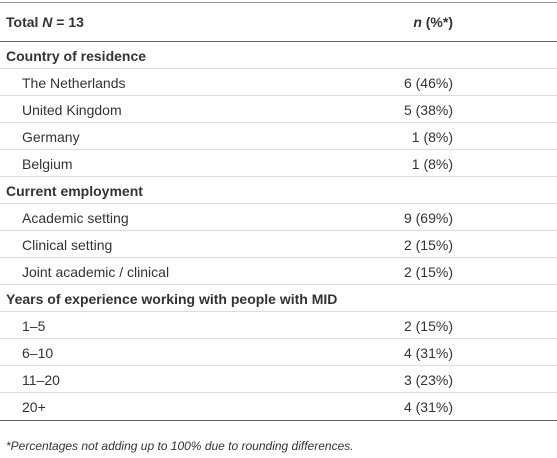  I want to click on section-title: Country of residence, so click(76, 56).